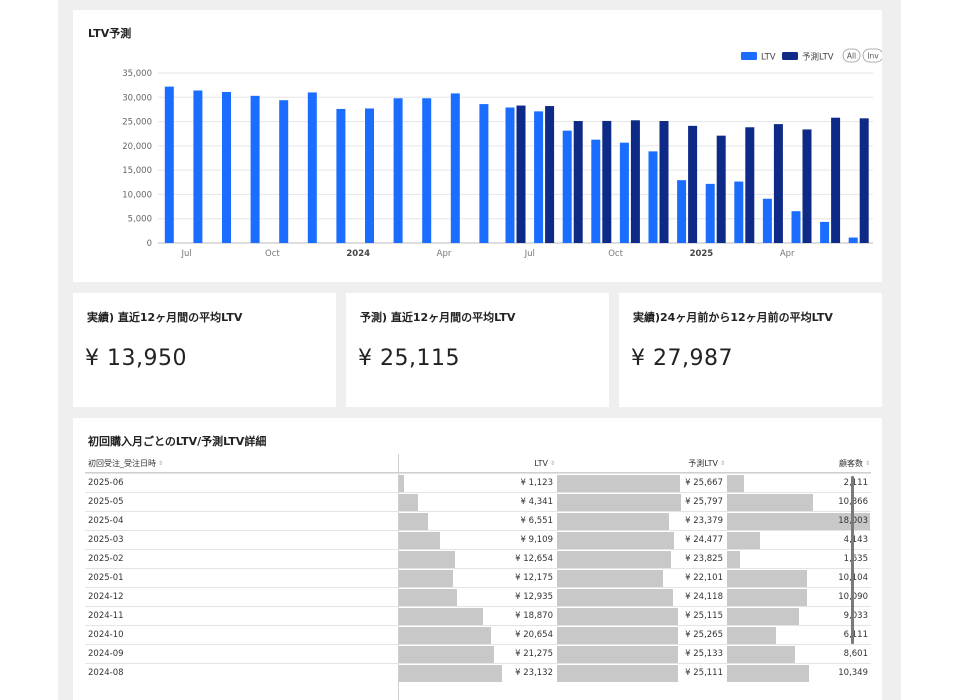 This screenshot has width=960, height=700. What do you see at coordinates (149, 244) in the screenshot?
I see `y-tick-label: 0` at bounding box center [149, 244].